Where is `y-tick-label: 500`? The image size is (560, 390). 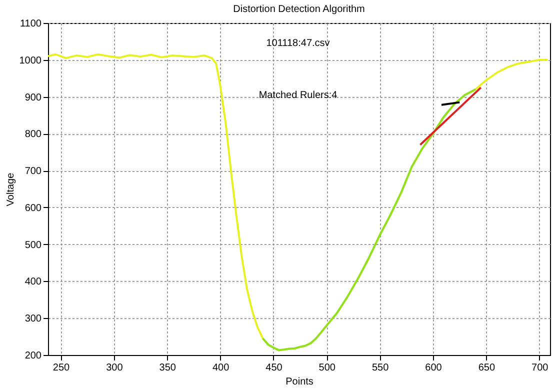
y-tick-label: 500 is located at coordinates (33, 245).